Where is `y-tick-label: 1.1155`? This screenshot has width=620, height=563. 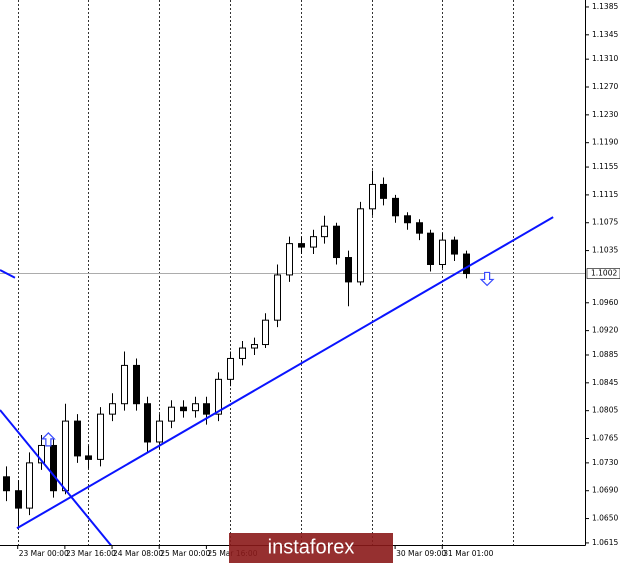 y-tick-label: 1.1155 is located at coordinates (605, 166).